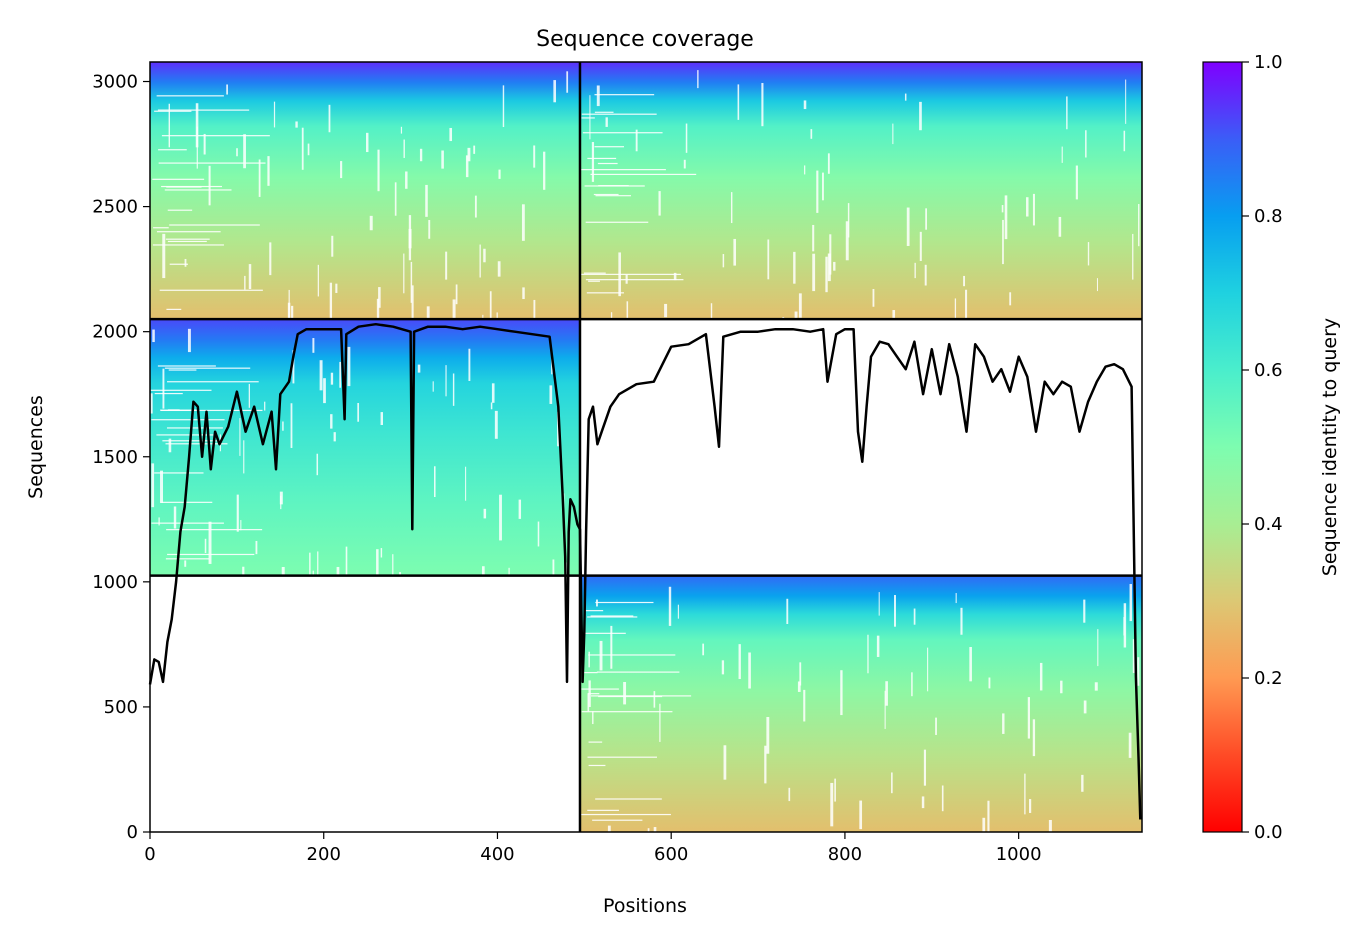  Describe the element at coordinates (860, 703) in the screenshot. I see `block-bottom-right-fill` at that location.